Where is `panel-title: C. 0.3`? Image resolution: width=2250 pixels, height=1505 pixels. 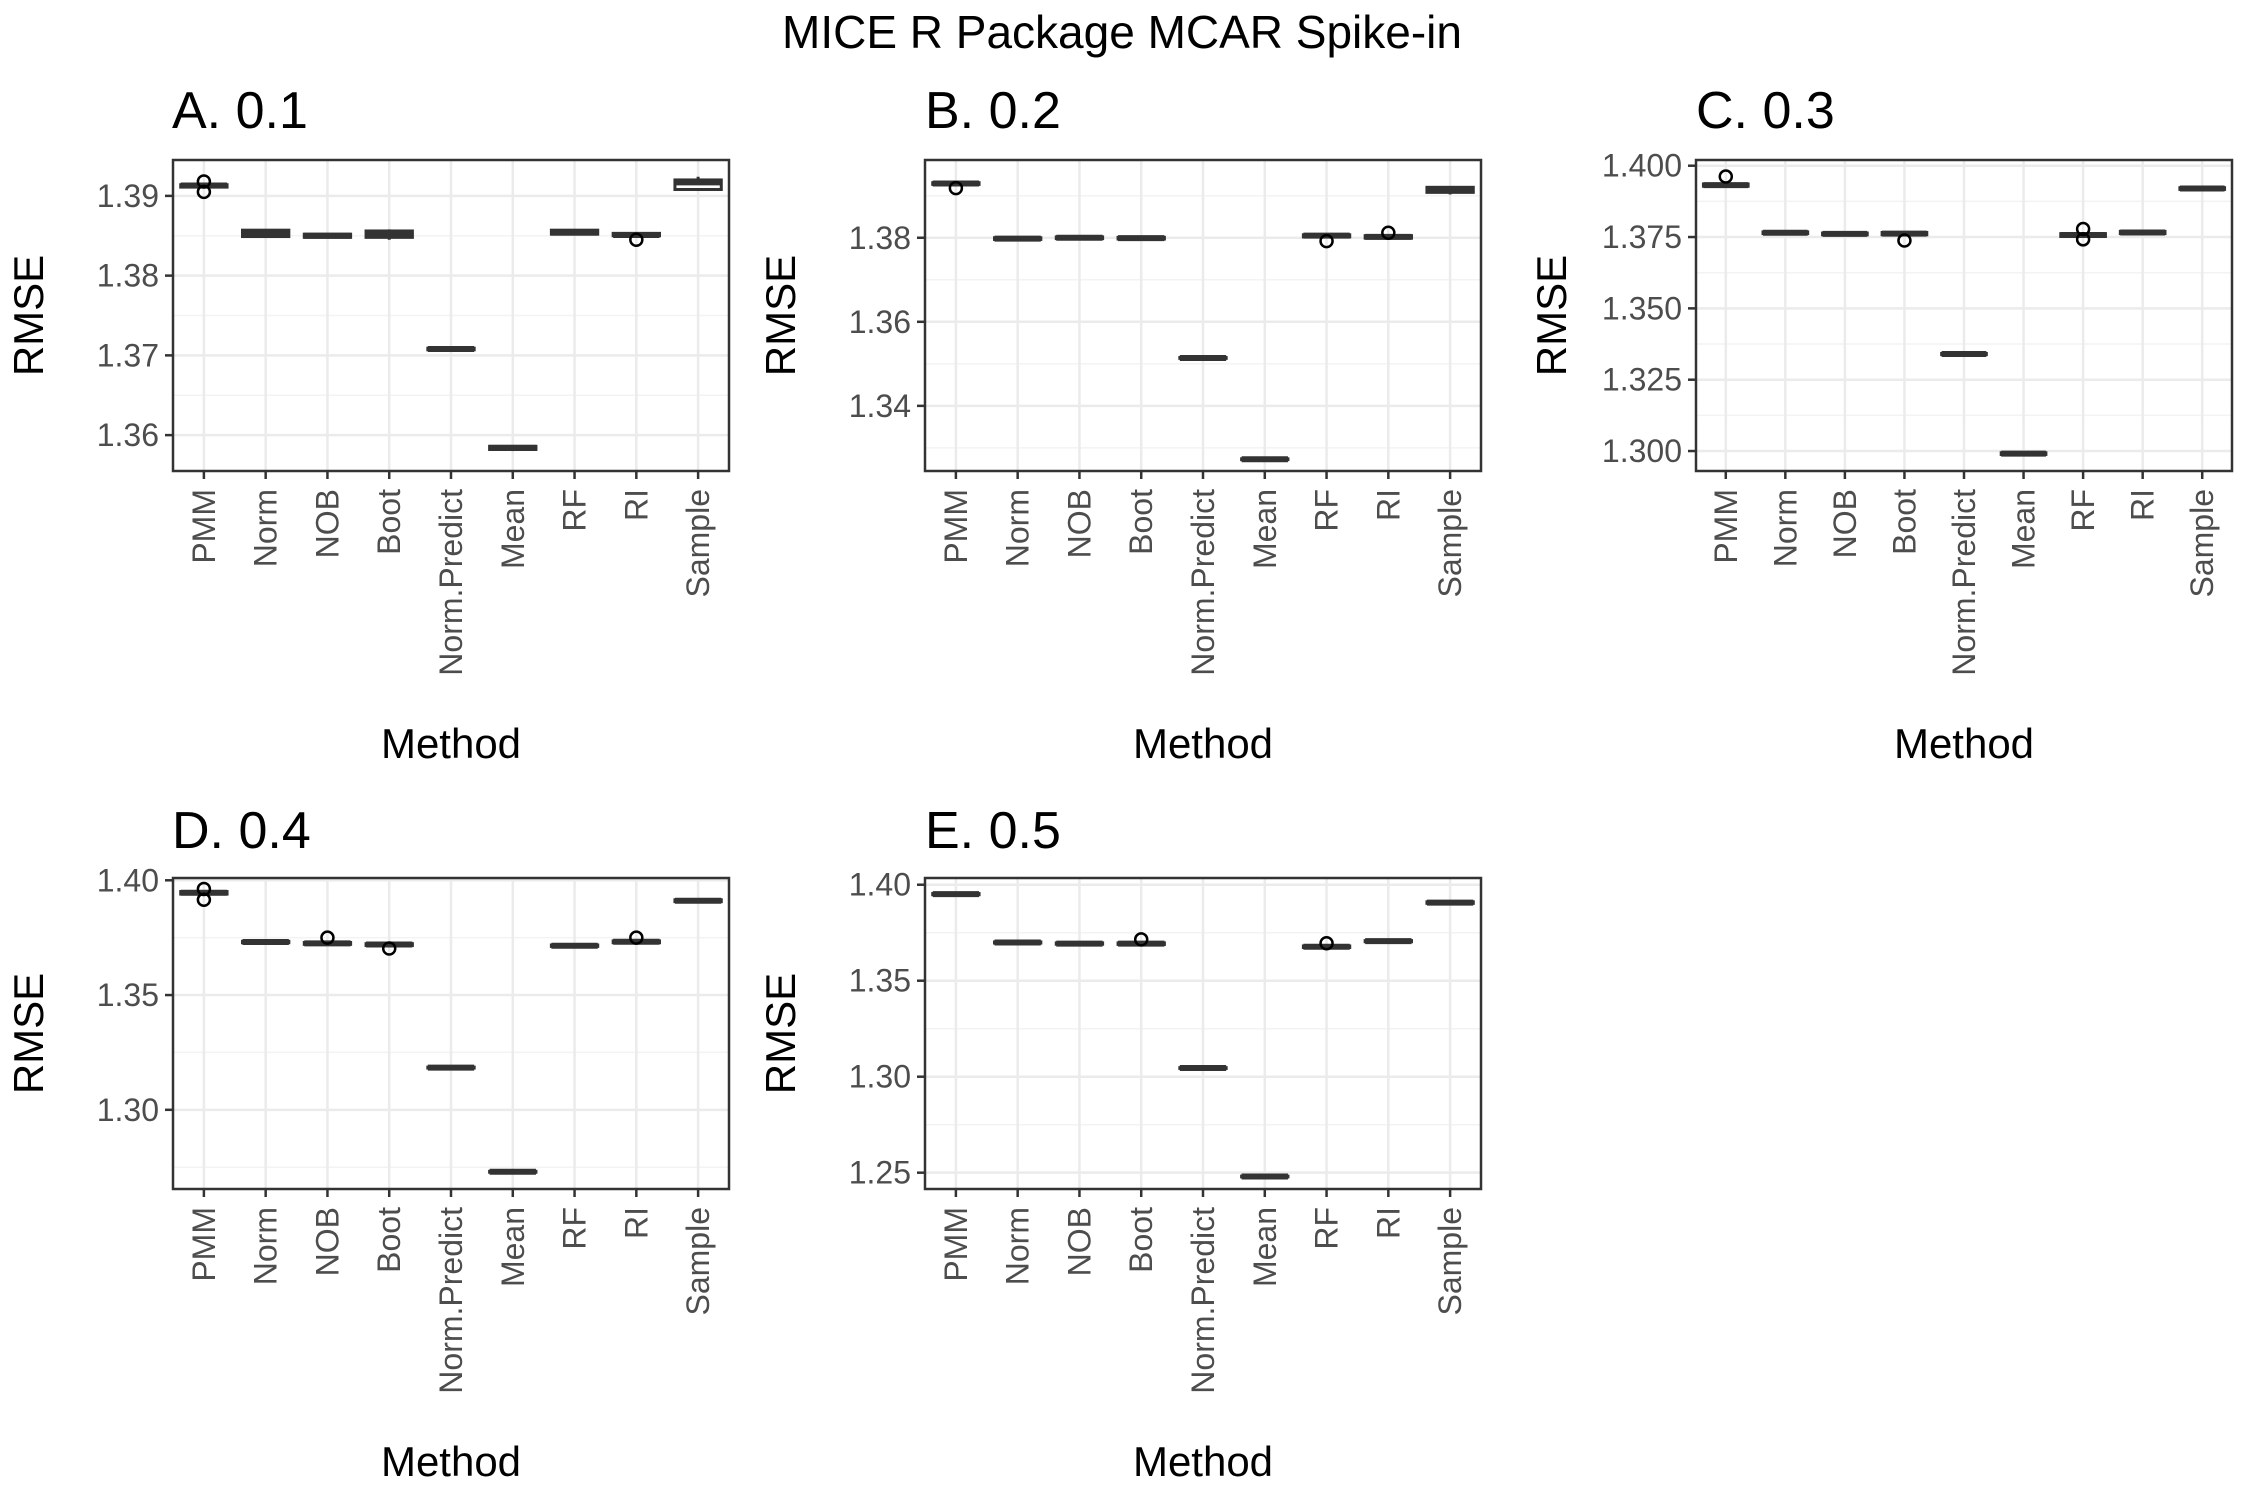 panel-title: C. 0.3 is located at coordinates (1765, 111).